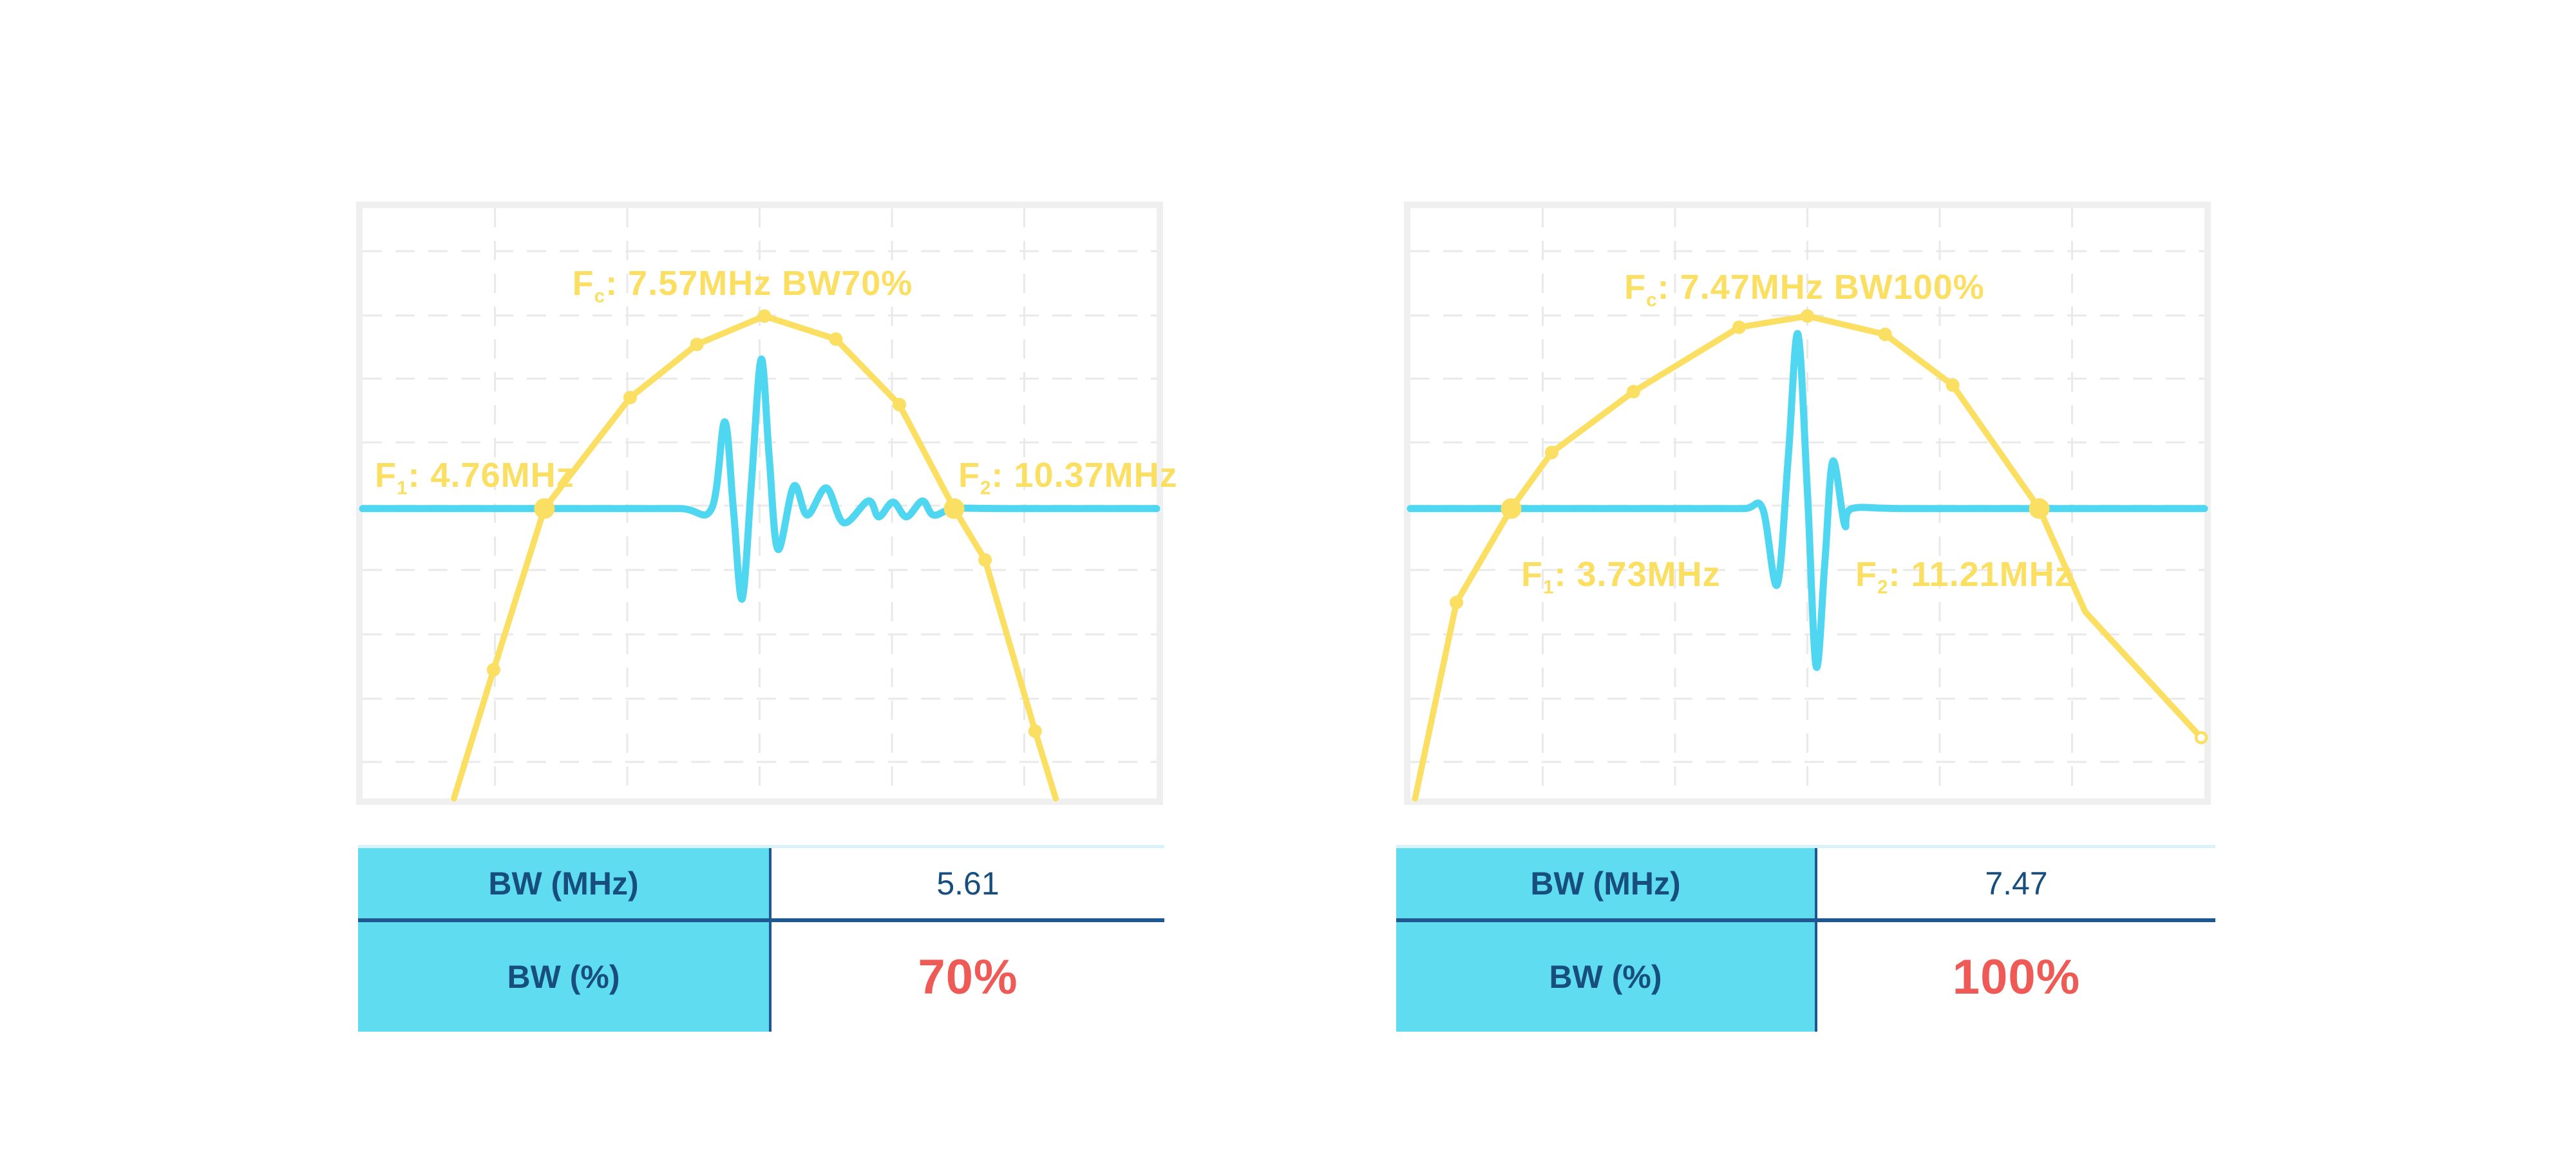  Describe the element at coordinates (1981, 574) in the screenshot. I see `f2-annotation-text: : 11.21MHz` at that location.